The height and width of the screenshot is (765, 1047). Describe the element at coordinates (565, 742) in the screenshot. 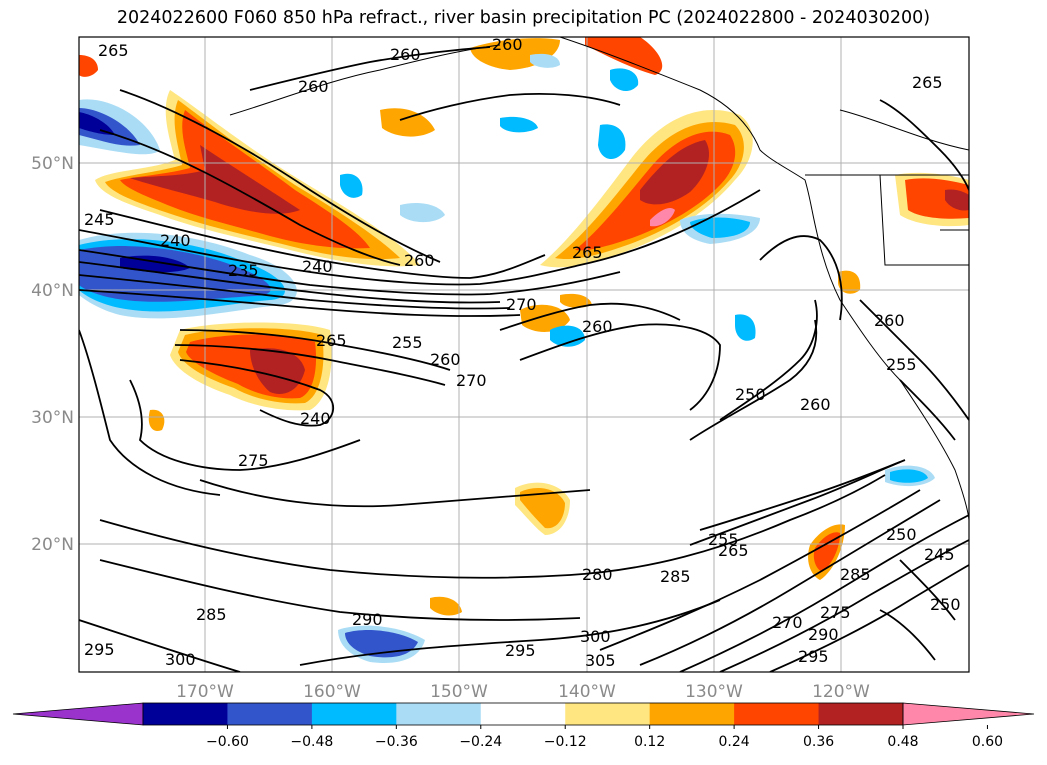

I see `colorbar-tick-label: −0.12` at that location.